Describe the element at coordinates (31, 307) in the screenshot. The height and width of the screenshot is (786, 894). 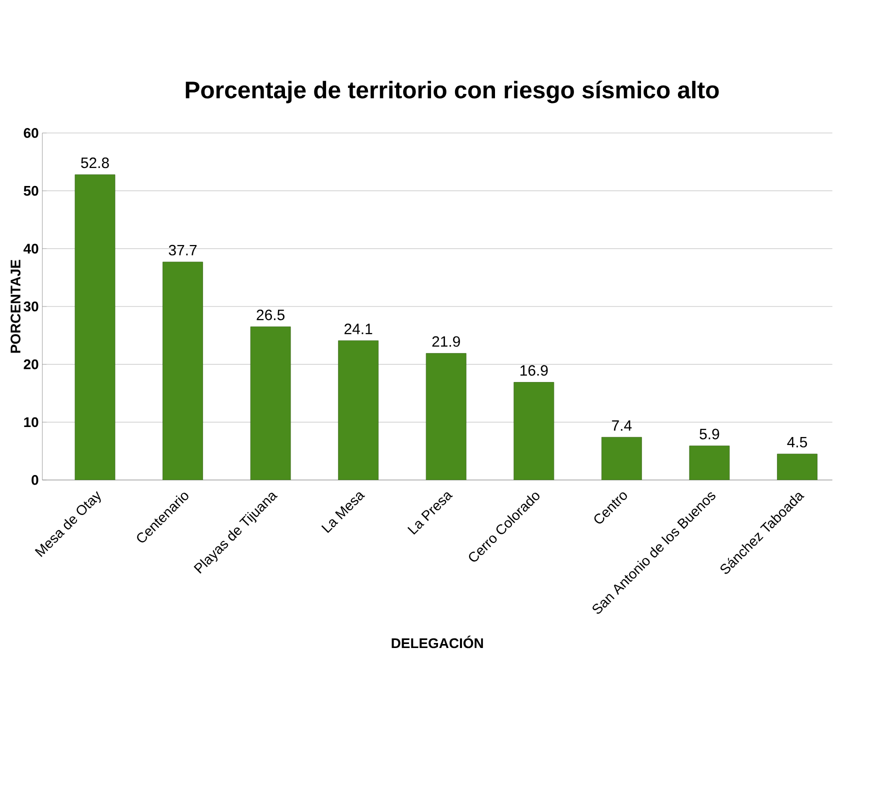
I see `y-tick-label: 30` at that location.